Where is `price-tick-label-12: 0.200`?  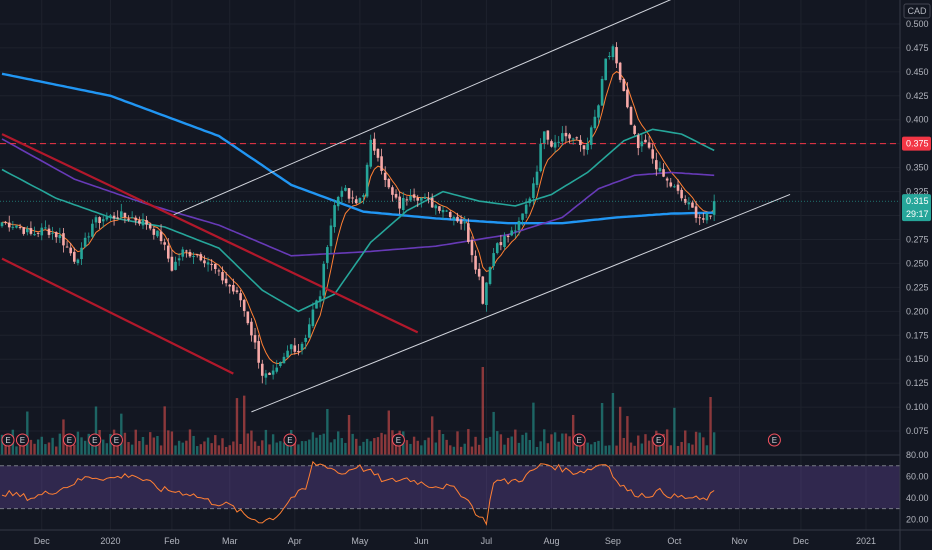 price-tick-label-12: 0.200 is located at coordinates (917, 311).